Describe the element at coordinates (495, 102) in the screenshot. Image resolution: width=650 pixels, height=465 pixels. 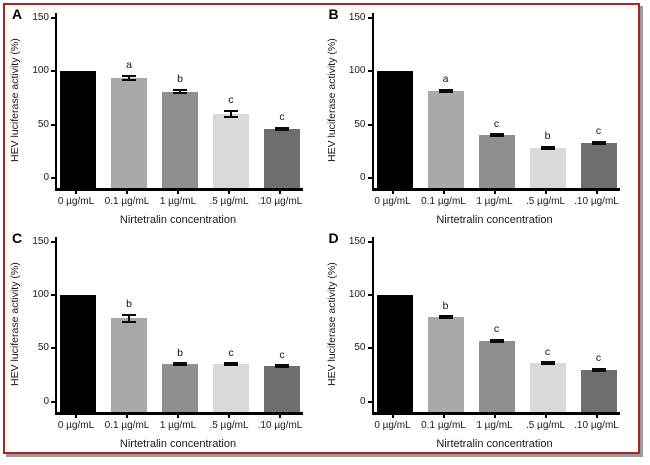
I see `plot-area: a c b c` at that location.